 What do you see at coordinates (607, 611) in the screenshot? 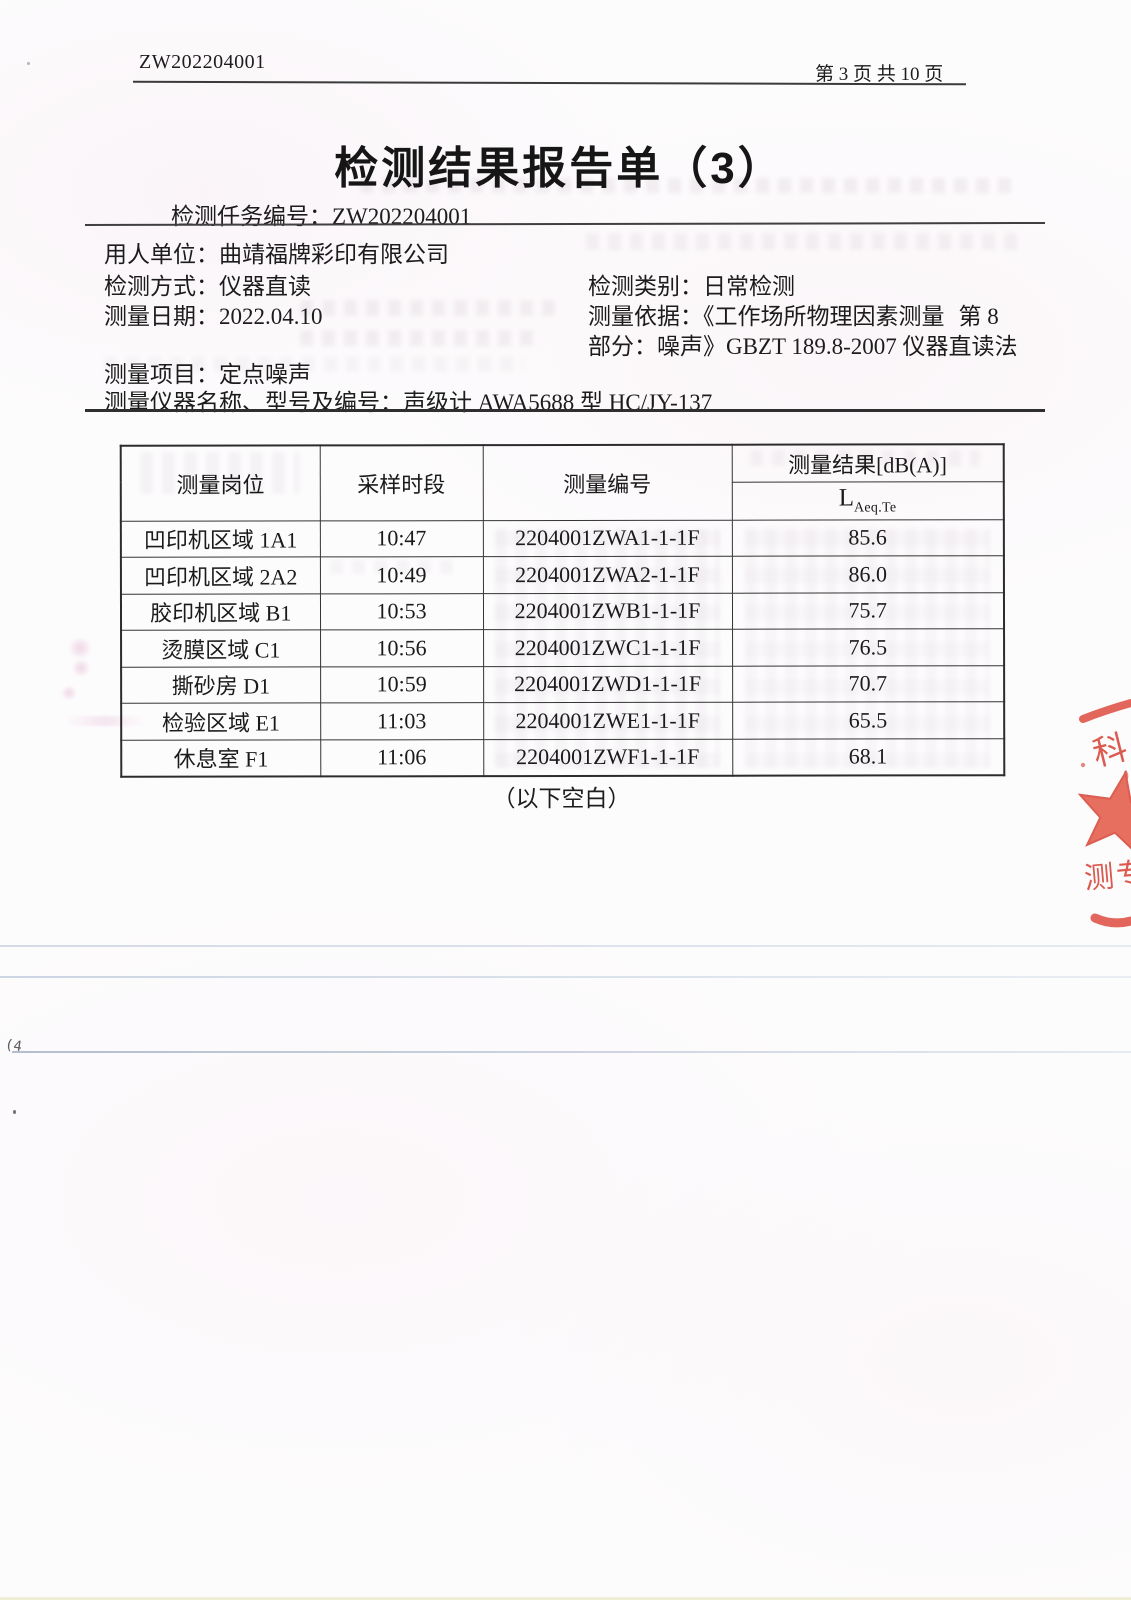
I see `cell-sample-number: 2204001ZWB1-1-1F` at bounding box center [607, 611].